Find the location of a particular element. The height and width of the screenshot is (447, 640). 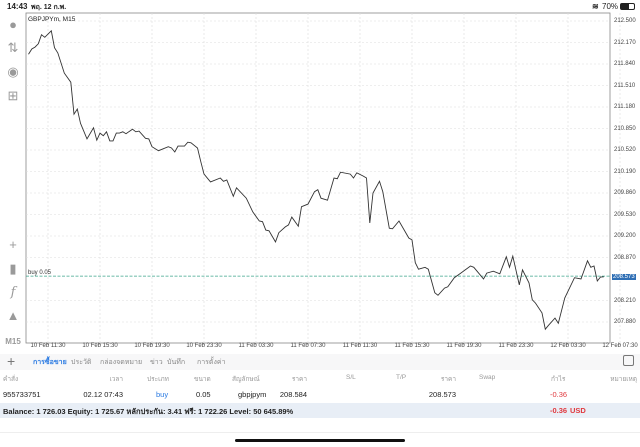

x-tick-label: 10 Feb 19:30 is located at coordinates (152, 346).